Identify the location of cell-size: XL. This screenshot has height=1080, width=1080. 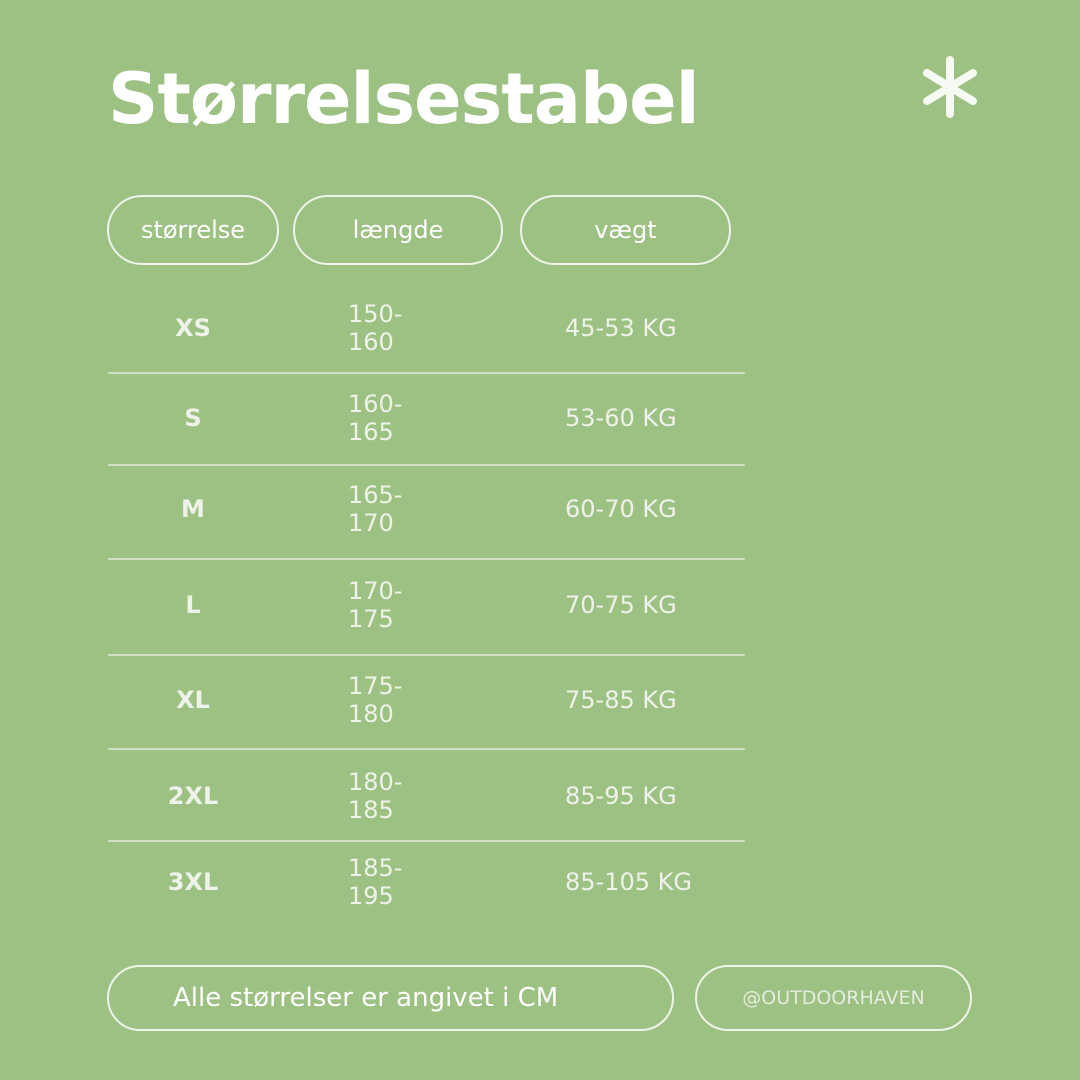
(193, 700).